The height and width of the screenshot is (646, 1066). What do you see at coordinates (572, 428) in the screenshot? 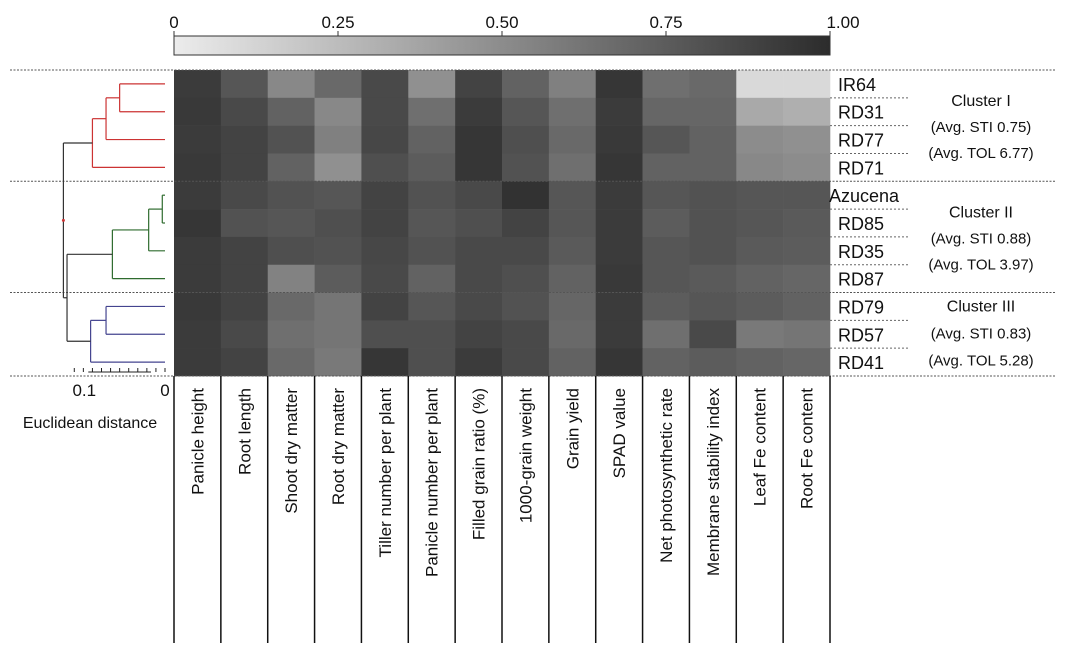
I see `column-label: Grain yield` at bounding box center [572, 428].